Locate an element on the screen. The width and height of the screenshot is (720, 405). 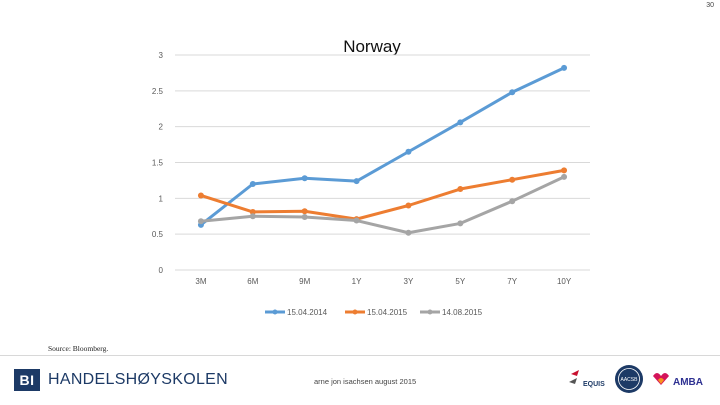
legend-item: 15.04.2014 is located at coordinates (296, 312).